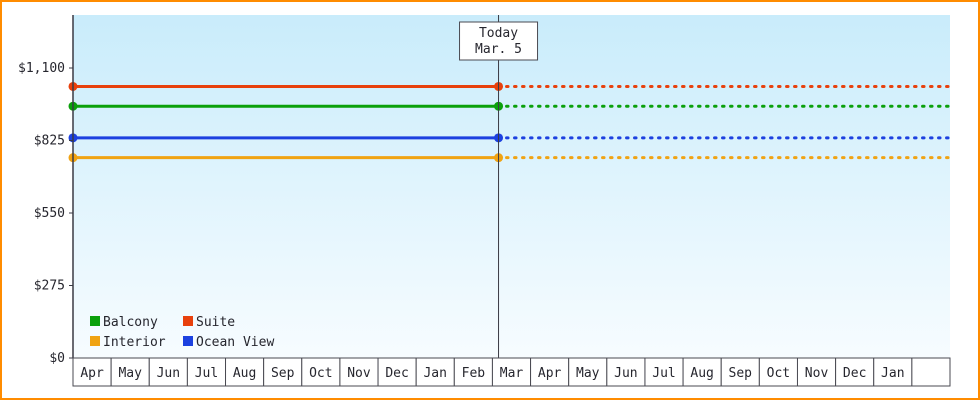 The image size is (980, 400). What do you see at coordinates (188, 341) in the screenshot?
I see `legend-swatch-ocean-view` at bounding box center [188, 341].